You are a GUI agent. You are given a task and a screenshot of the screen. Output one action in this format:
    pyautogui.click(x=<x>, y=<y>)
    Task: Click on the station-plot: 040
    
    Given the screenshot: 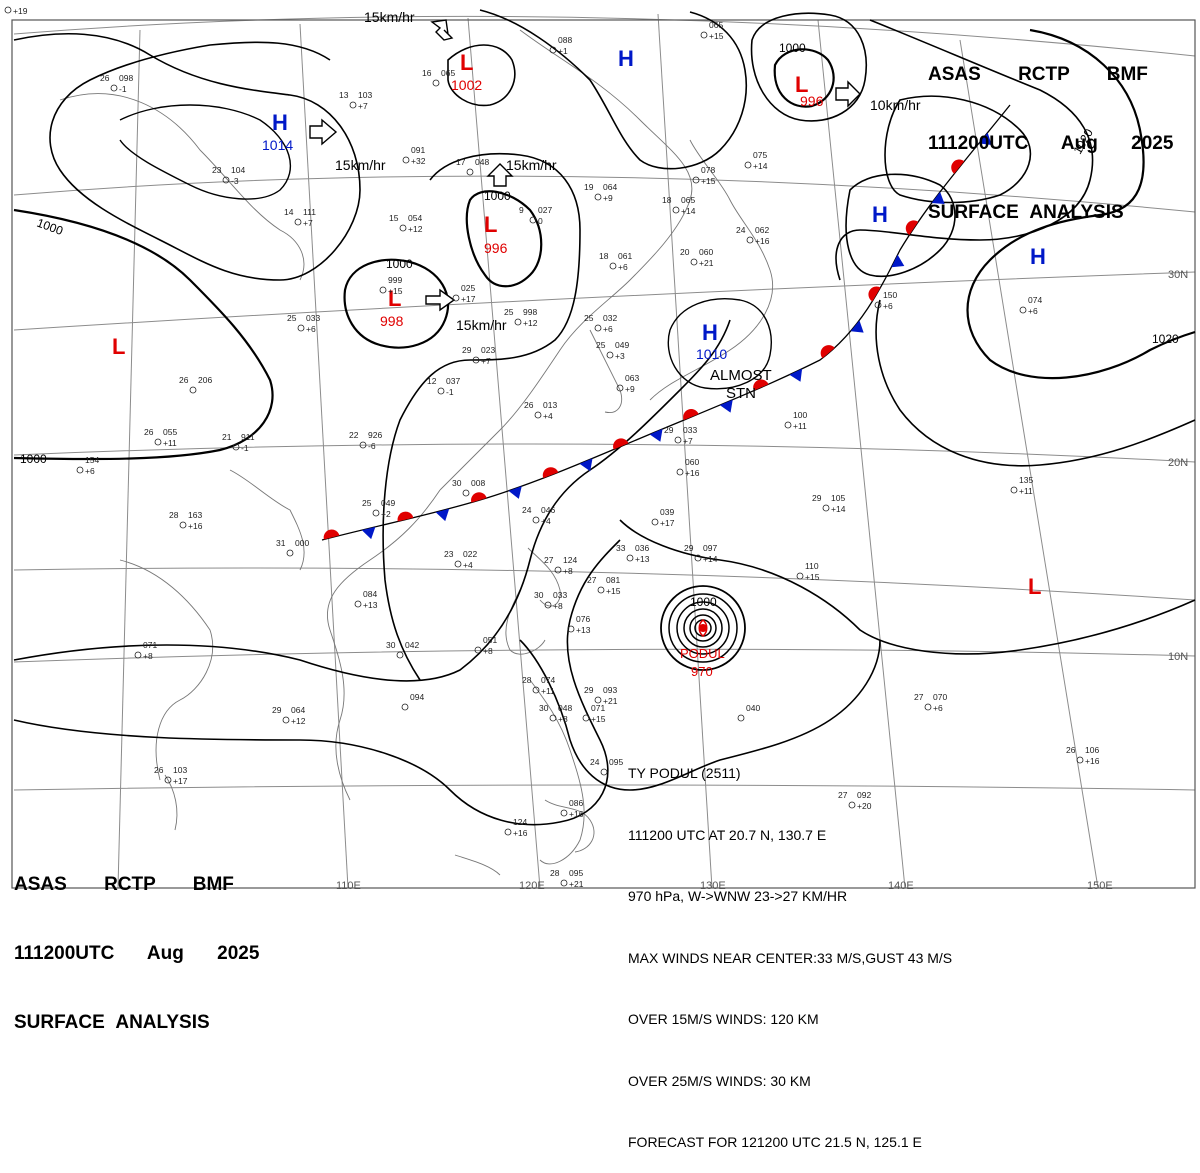 What is the action you would take?
    pyautogui.click(x=748, y=712)
    